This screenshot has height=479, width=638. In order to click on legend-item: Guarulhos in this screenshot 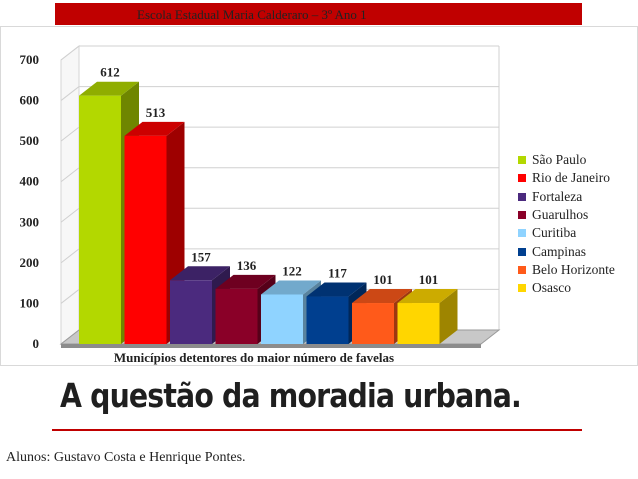, I will do `click(566, 215)`.